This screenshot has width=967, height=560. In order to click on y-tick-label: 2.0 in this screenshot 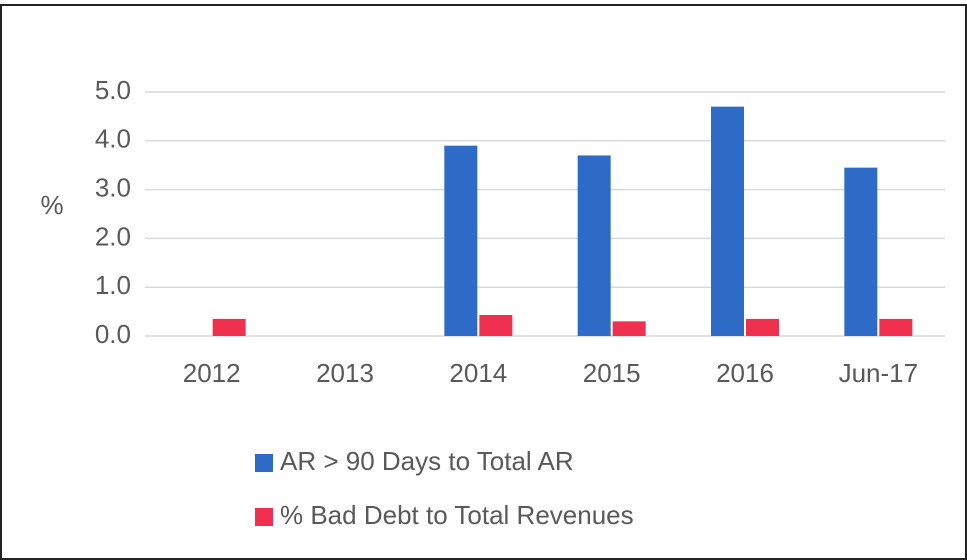, I will do `click(113, 236)`.